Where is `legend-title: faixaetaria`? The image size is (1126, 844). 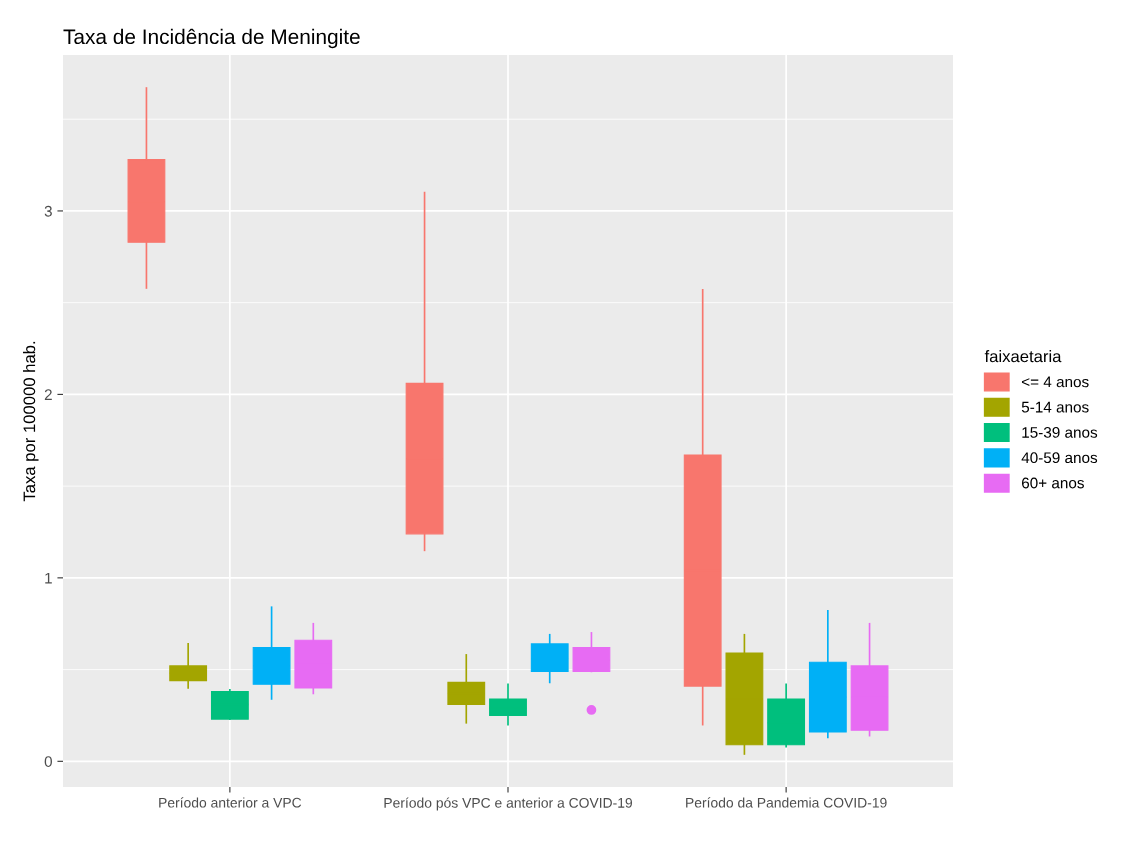
legend-title: faixaetaria is located at coordinates (1023, 356).